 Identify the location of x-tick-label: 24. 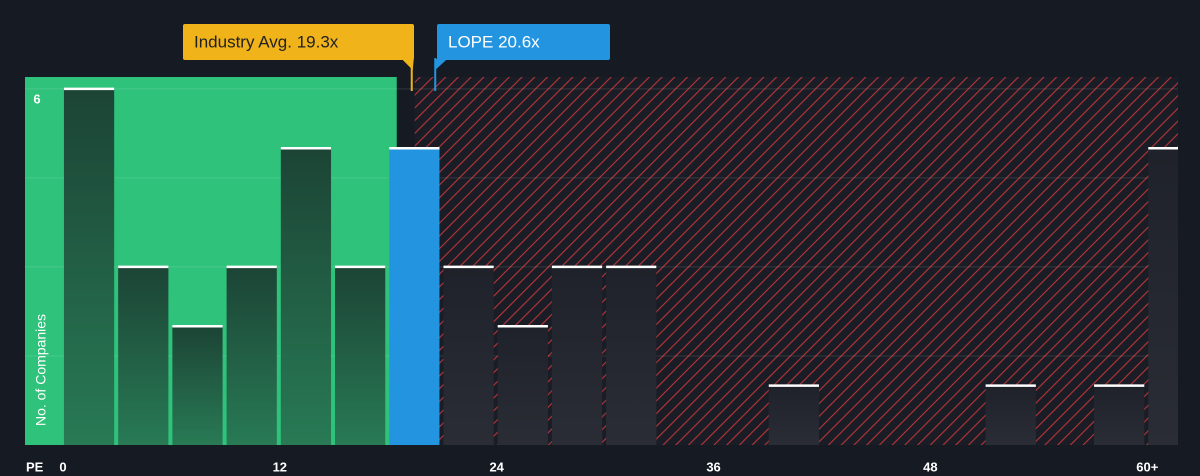
(496, 466).